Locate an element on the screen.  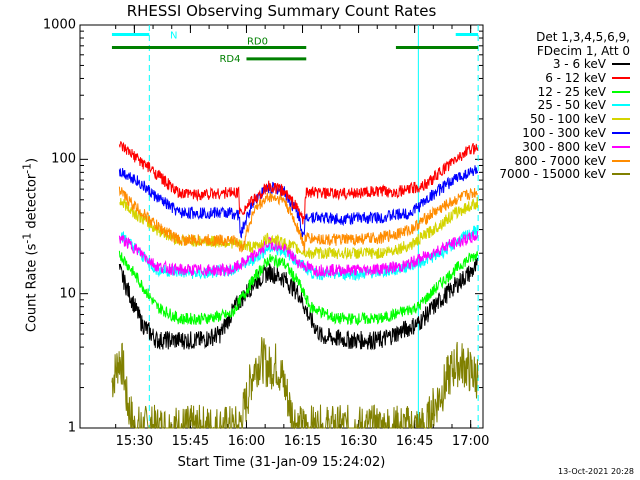
chart-title: RHESSI Observing Summary Count Rates is located at coordinates (281, 11).